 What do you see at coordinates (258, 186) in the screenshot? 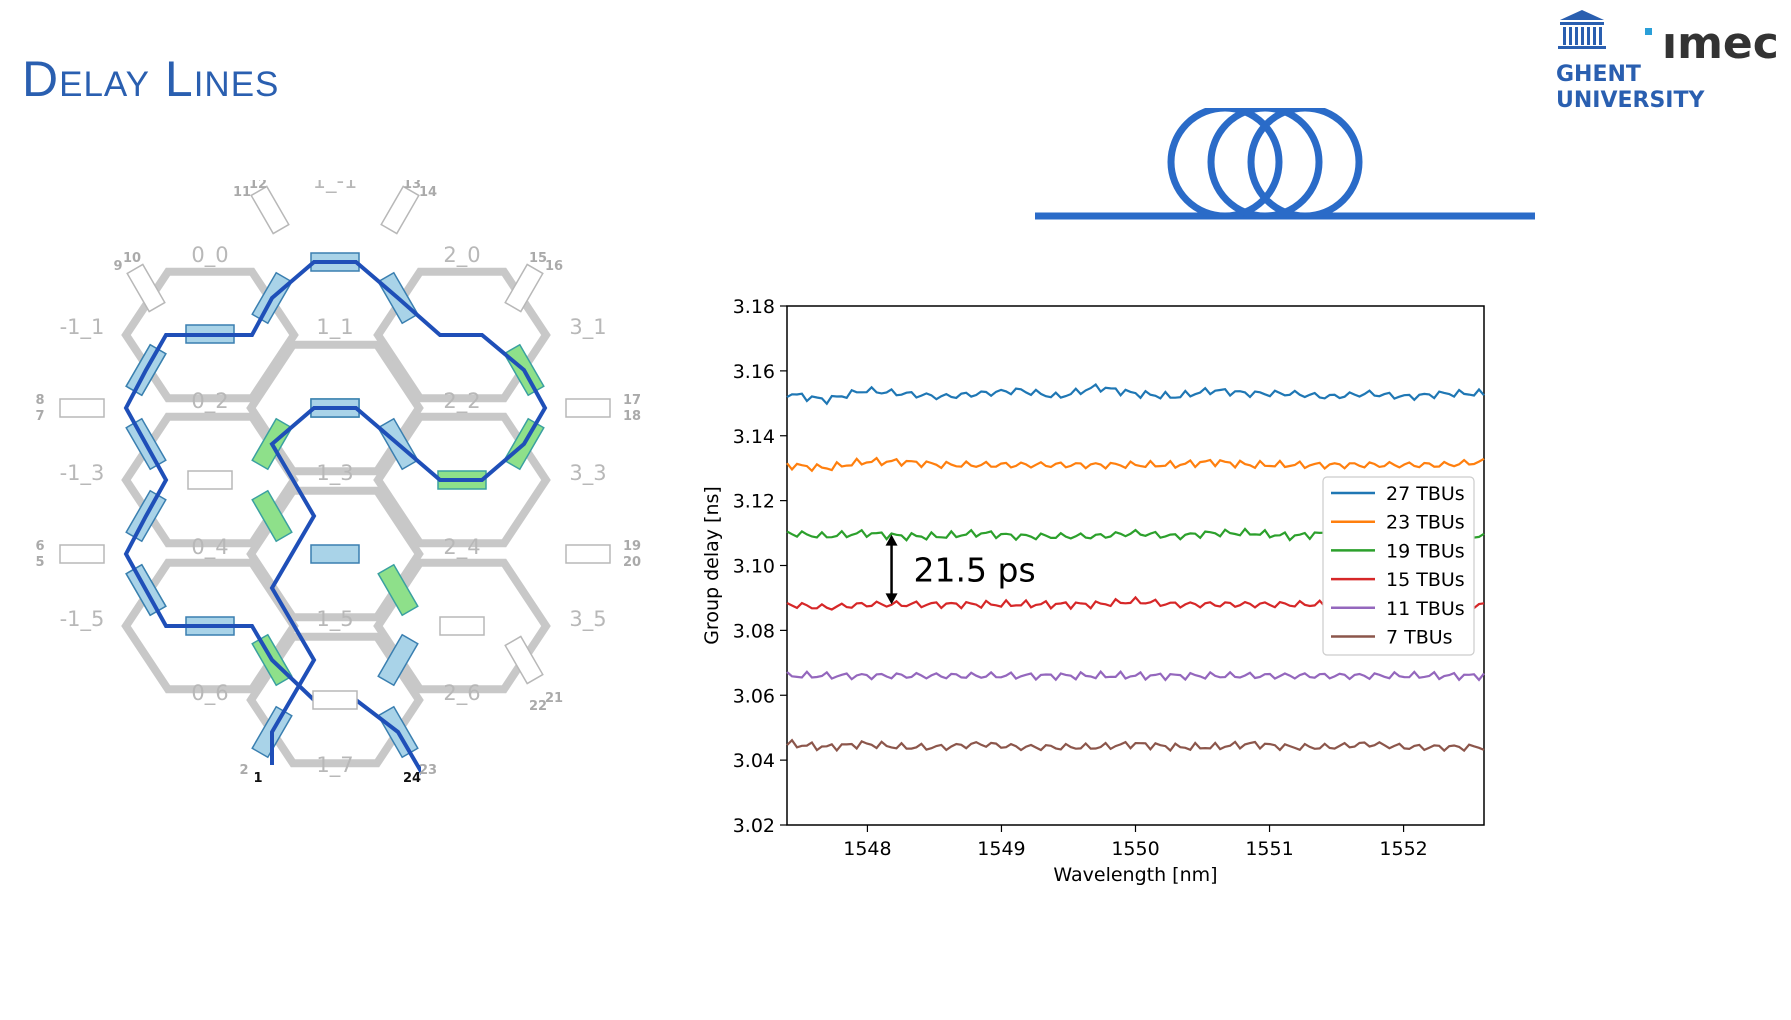
I see `mesh-port-label: 12` at bounding box center [258, 186].